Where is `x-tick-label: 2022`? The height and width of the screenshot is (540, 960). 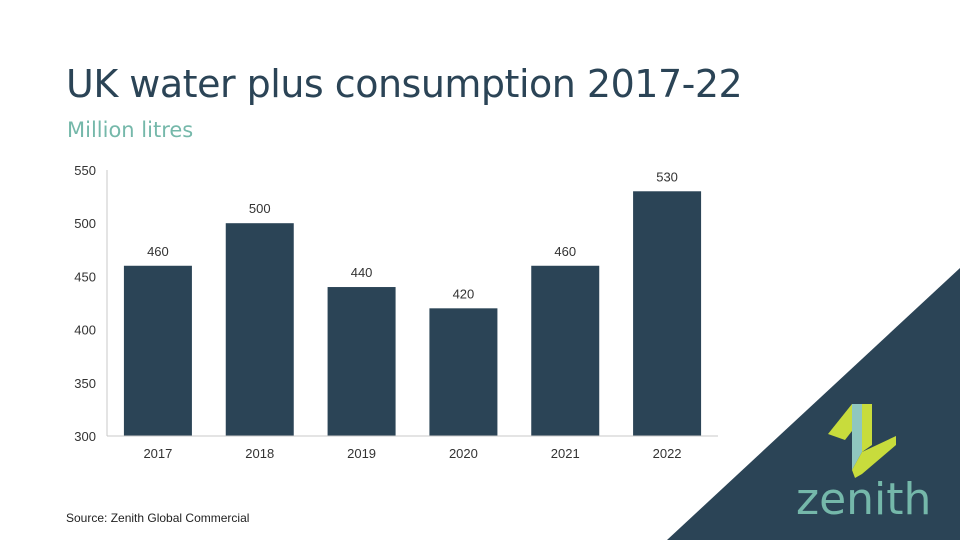
x-tick-label: 2022 is located at coordinates (667, 453).